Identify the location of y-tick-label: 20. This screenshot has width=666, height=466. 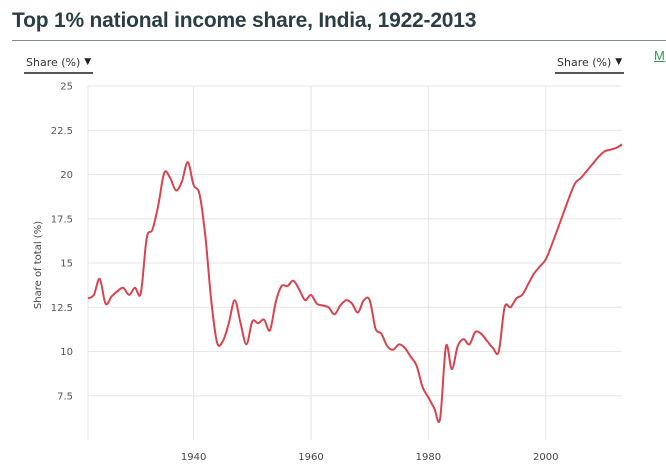
(66, 175).